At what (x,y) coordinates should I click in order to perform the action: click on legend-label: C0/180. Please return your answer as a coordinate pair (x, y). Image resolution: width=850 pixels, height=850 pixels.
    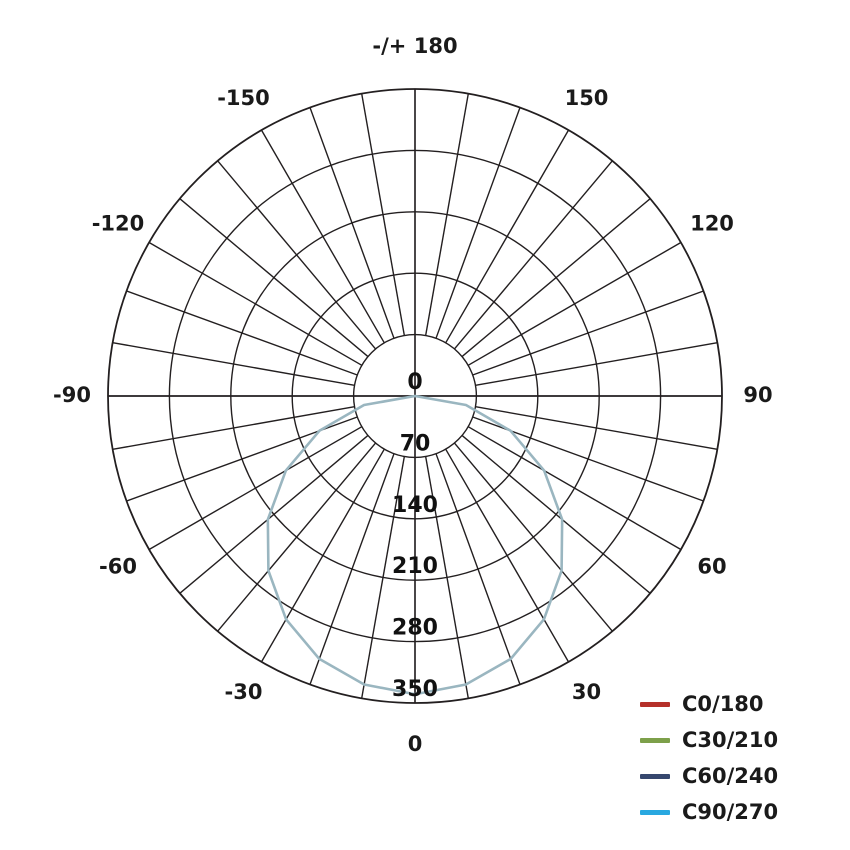
    Looking at the image, I should click on (723, 704).